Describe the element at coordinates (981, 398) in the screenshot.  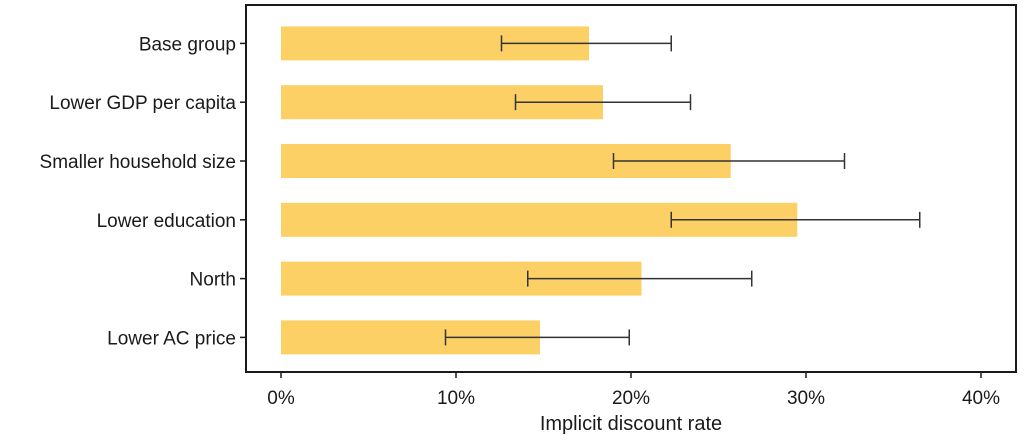
I see `x-tick-label: 40%` at that location.